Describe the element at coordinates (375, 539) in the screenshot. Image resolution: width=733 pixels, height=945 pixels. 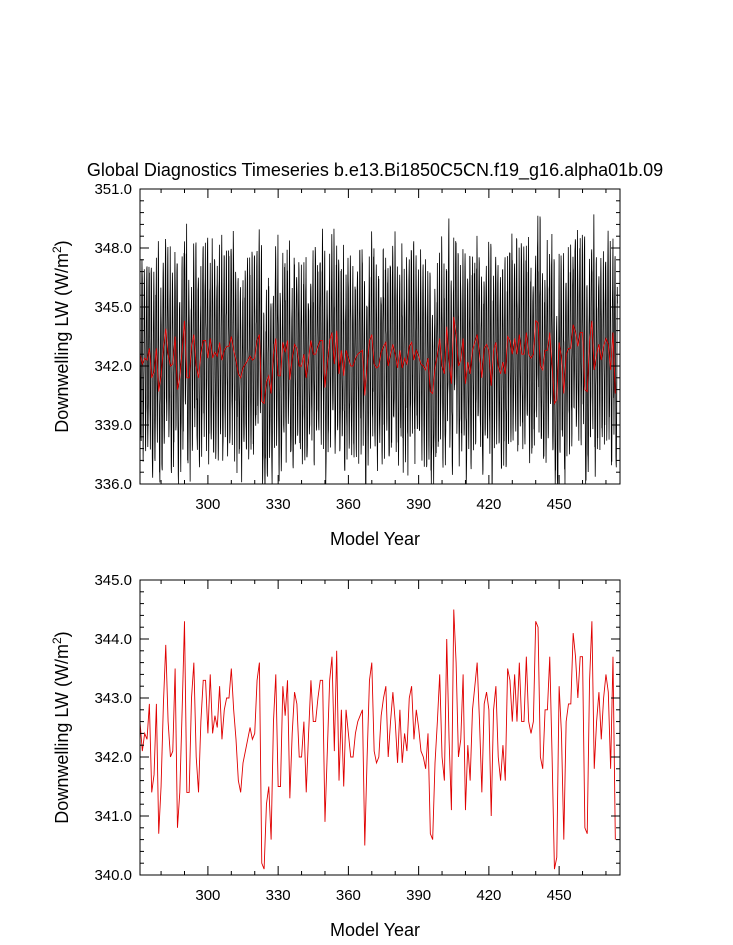
I see `top-x-axis-label: Model Year` at that location.